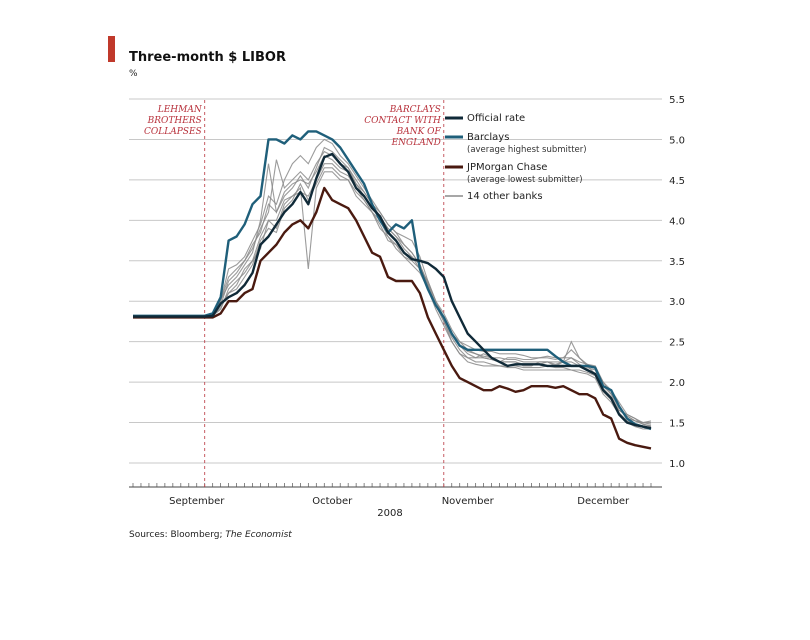 This screenshot has width=810, height=640. Describe the element at coordinates (677, 302) in the screenshot. I see `y-tick-label: 3.0` at that location.